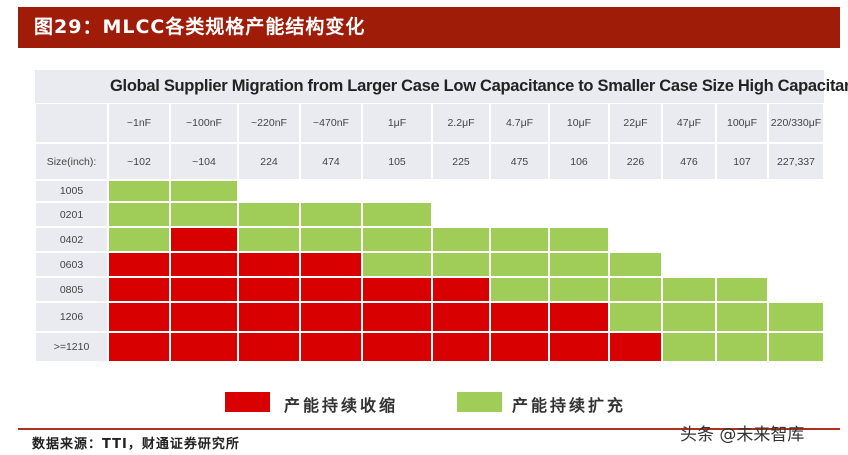  I want to click on capacitance-header: ~100nF, so click(204, 123).